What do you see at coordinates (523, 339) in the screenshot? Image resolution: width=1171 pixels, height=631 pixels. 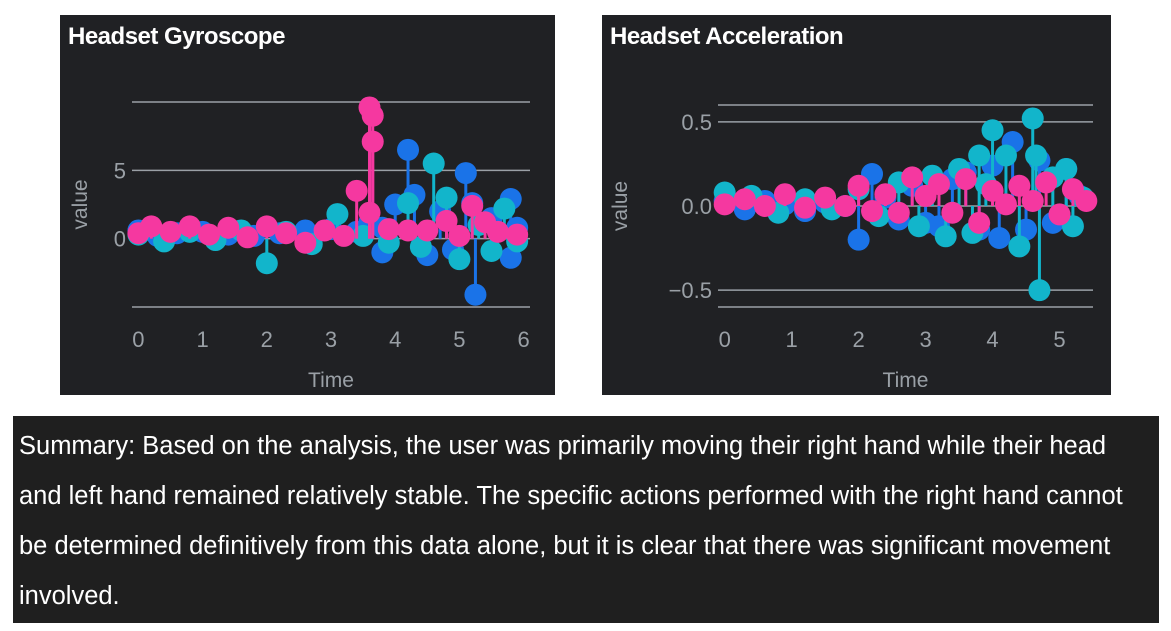 I see `x-tick-label: 6` at bounding box center [523, 339].